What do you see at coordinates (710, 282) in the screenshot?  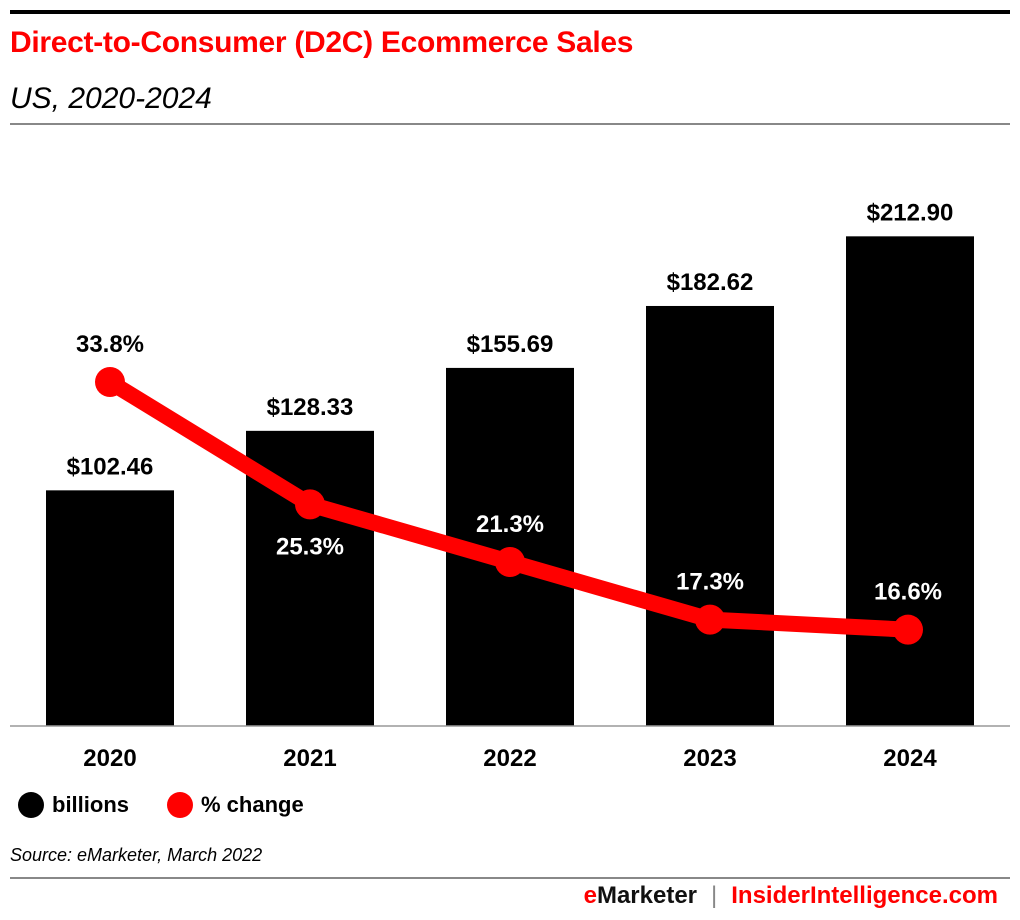 I see `bar-value-label-2023: $182.62` at bounding box center [710, 282].